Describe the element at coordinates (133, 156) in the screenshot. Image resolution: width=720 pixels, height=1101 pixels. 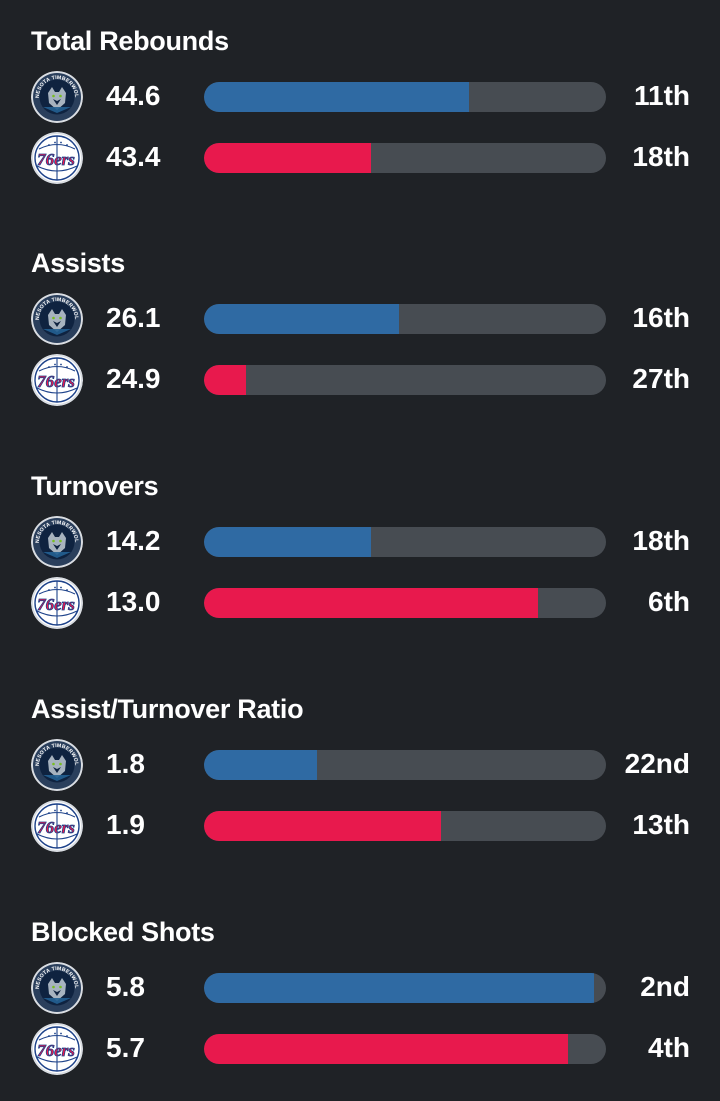
I see `stat-value: 43.4` at that location.